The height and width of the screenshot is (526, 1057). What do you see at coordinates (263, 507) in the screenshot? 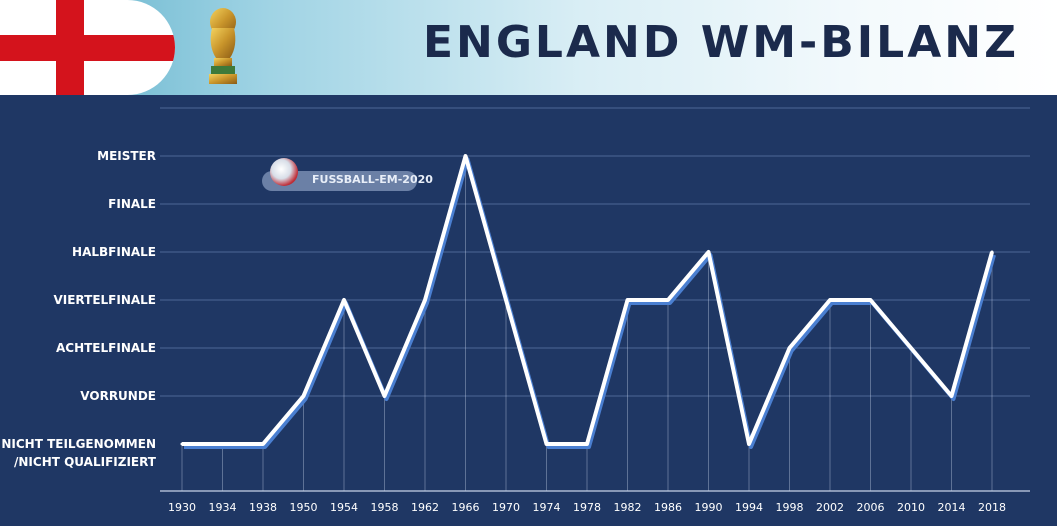
I see `x-tick-label: 1938` at bounding box center [263, 507].